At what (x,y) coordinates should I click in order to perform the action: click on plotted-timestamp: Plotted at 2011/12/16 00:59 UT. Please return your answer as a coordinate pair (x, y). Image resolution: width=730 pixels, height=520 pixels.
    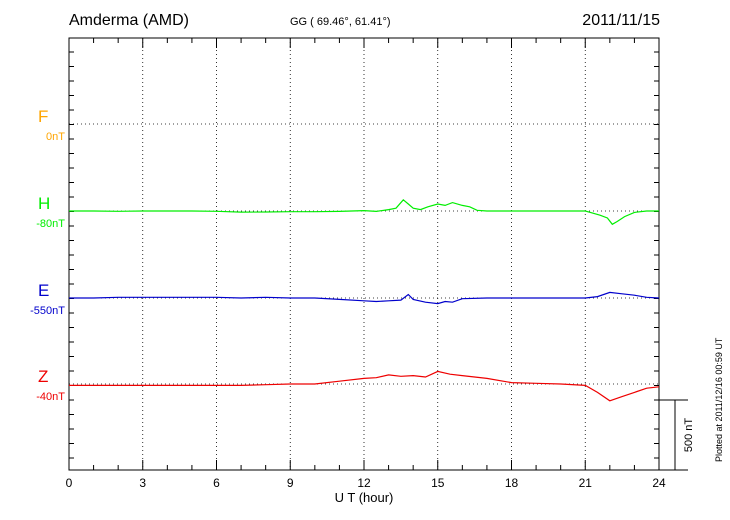
    Looking at the image, I should click on (719, 399).